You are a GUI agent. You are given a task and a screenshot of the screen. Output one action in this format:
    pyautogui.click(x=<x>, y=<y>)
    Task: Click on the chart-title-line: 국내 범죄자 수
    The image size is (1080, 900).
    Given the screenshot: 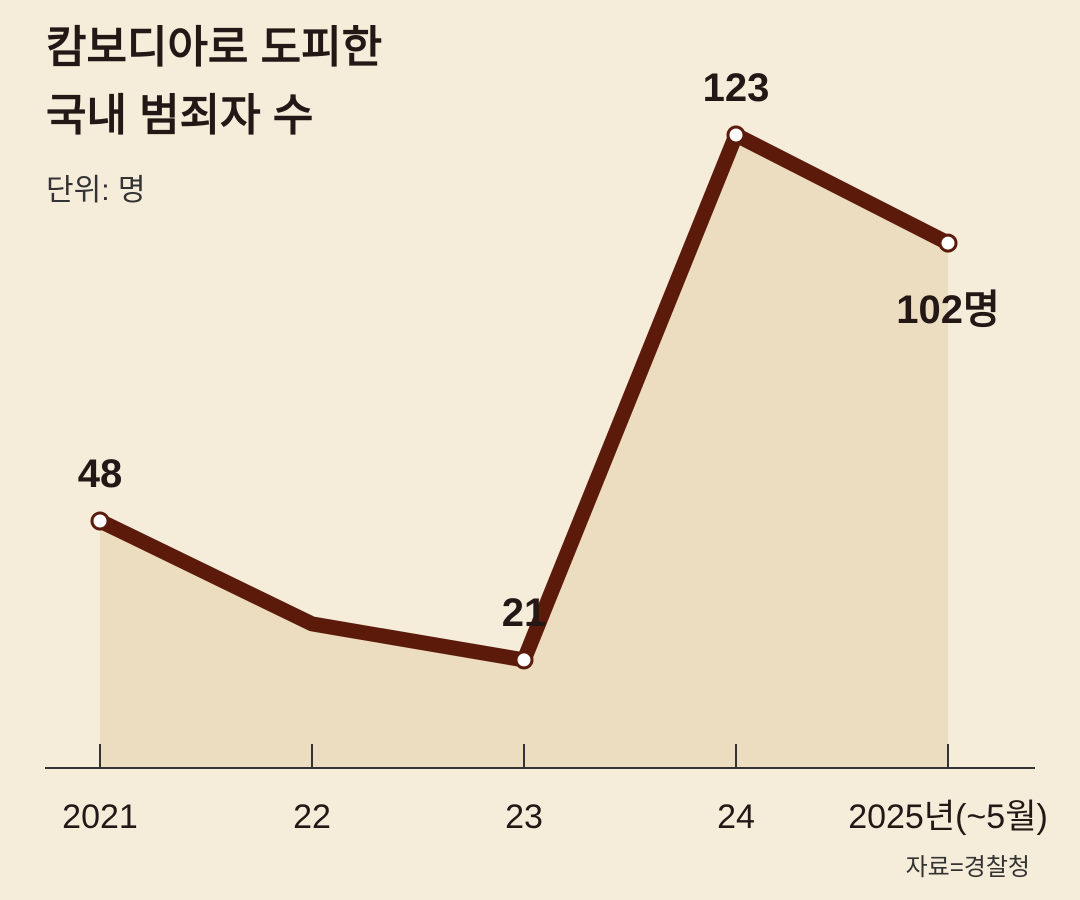 What is the action you would take?
    pyautogui.click(x=179, y=115)
    